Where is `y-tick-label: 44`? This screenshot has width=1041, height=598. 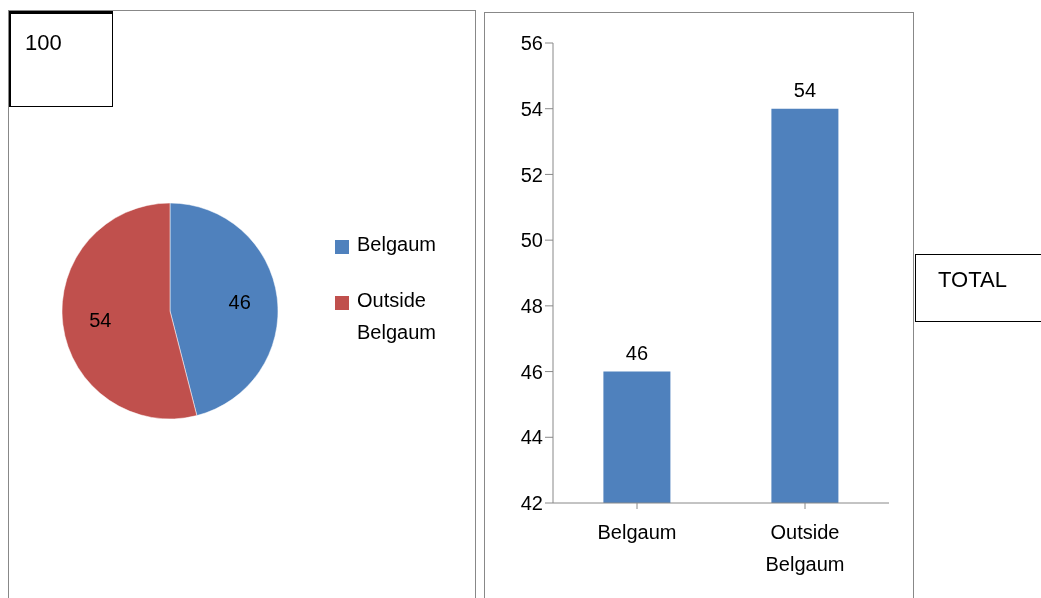
y-tick-label: 44 is located at coordinates (531, 437).